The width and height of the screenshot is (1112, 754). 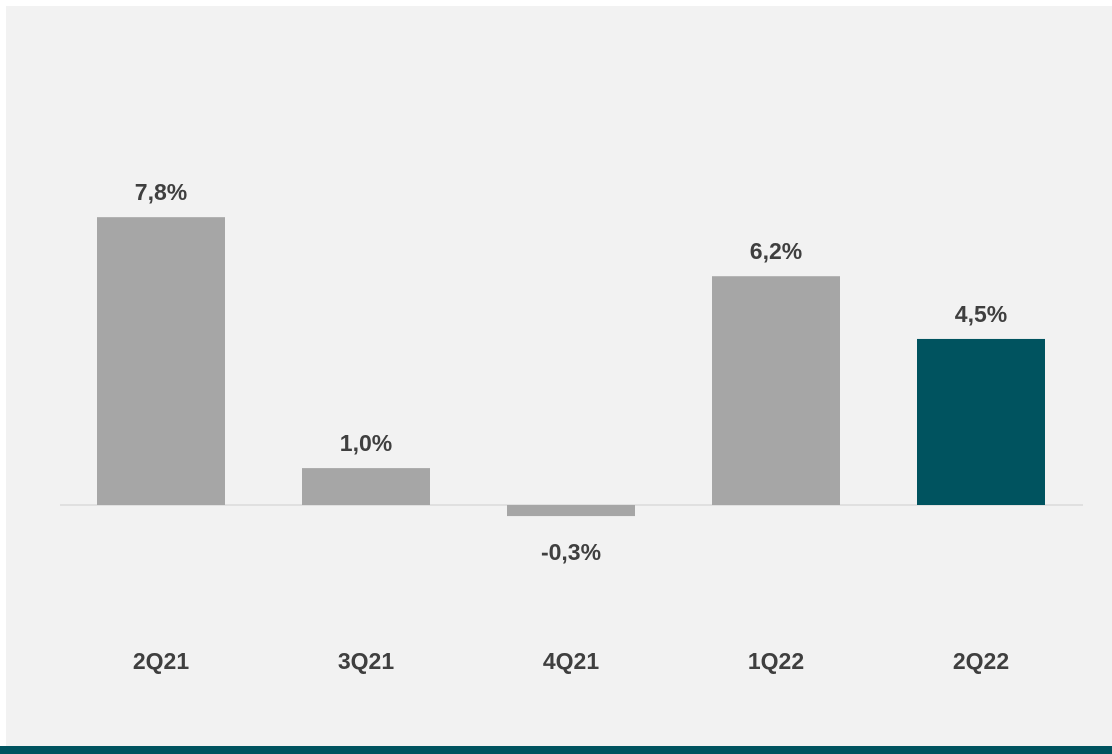 I want to click on category-label-1Q22: 1Q22, so click(x=776, y=661).